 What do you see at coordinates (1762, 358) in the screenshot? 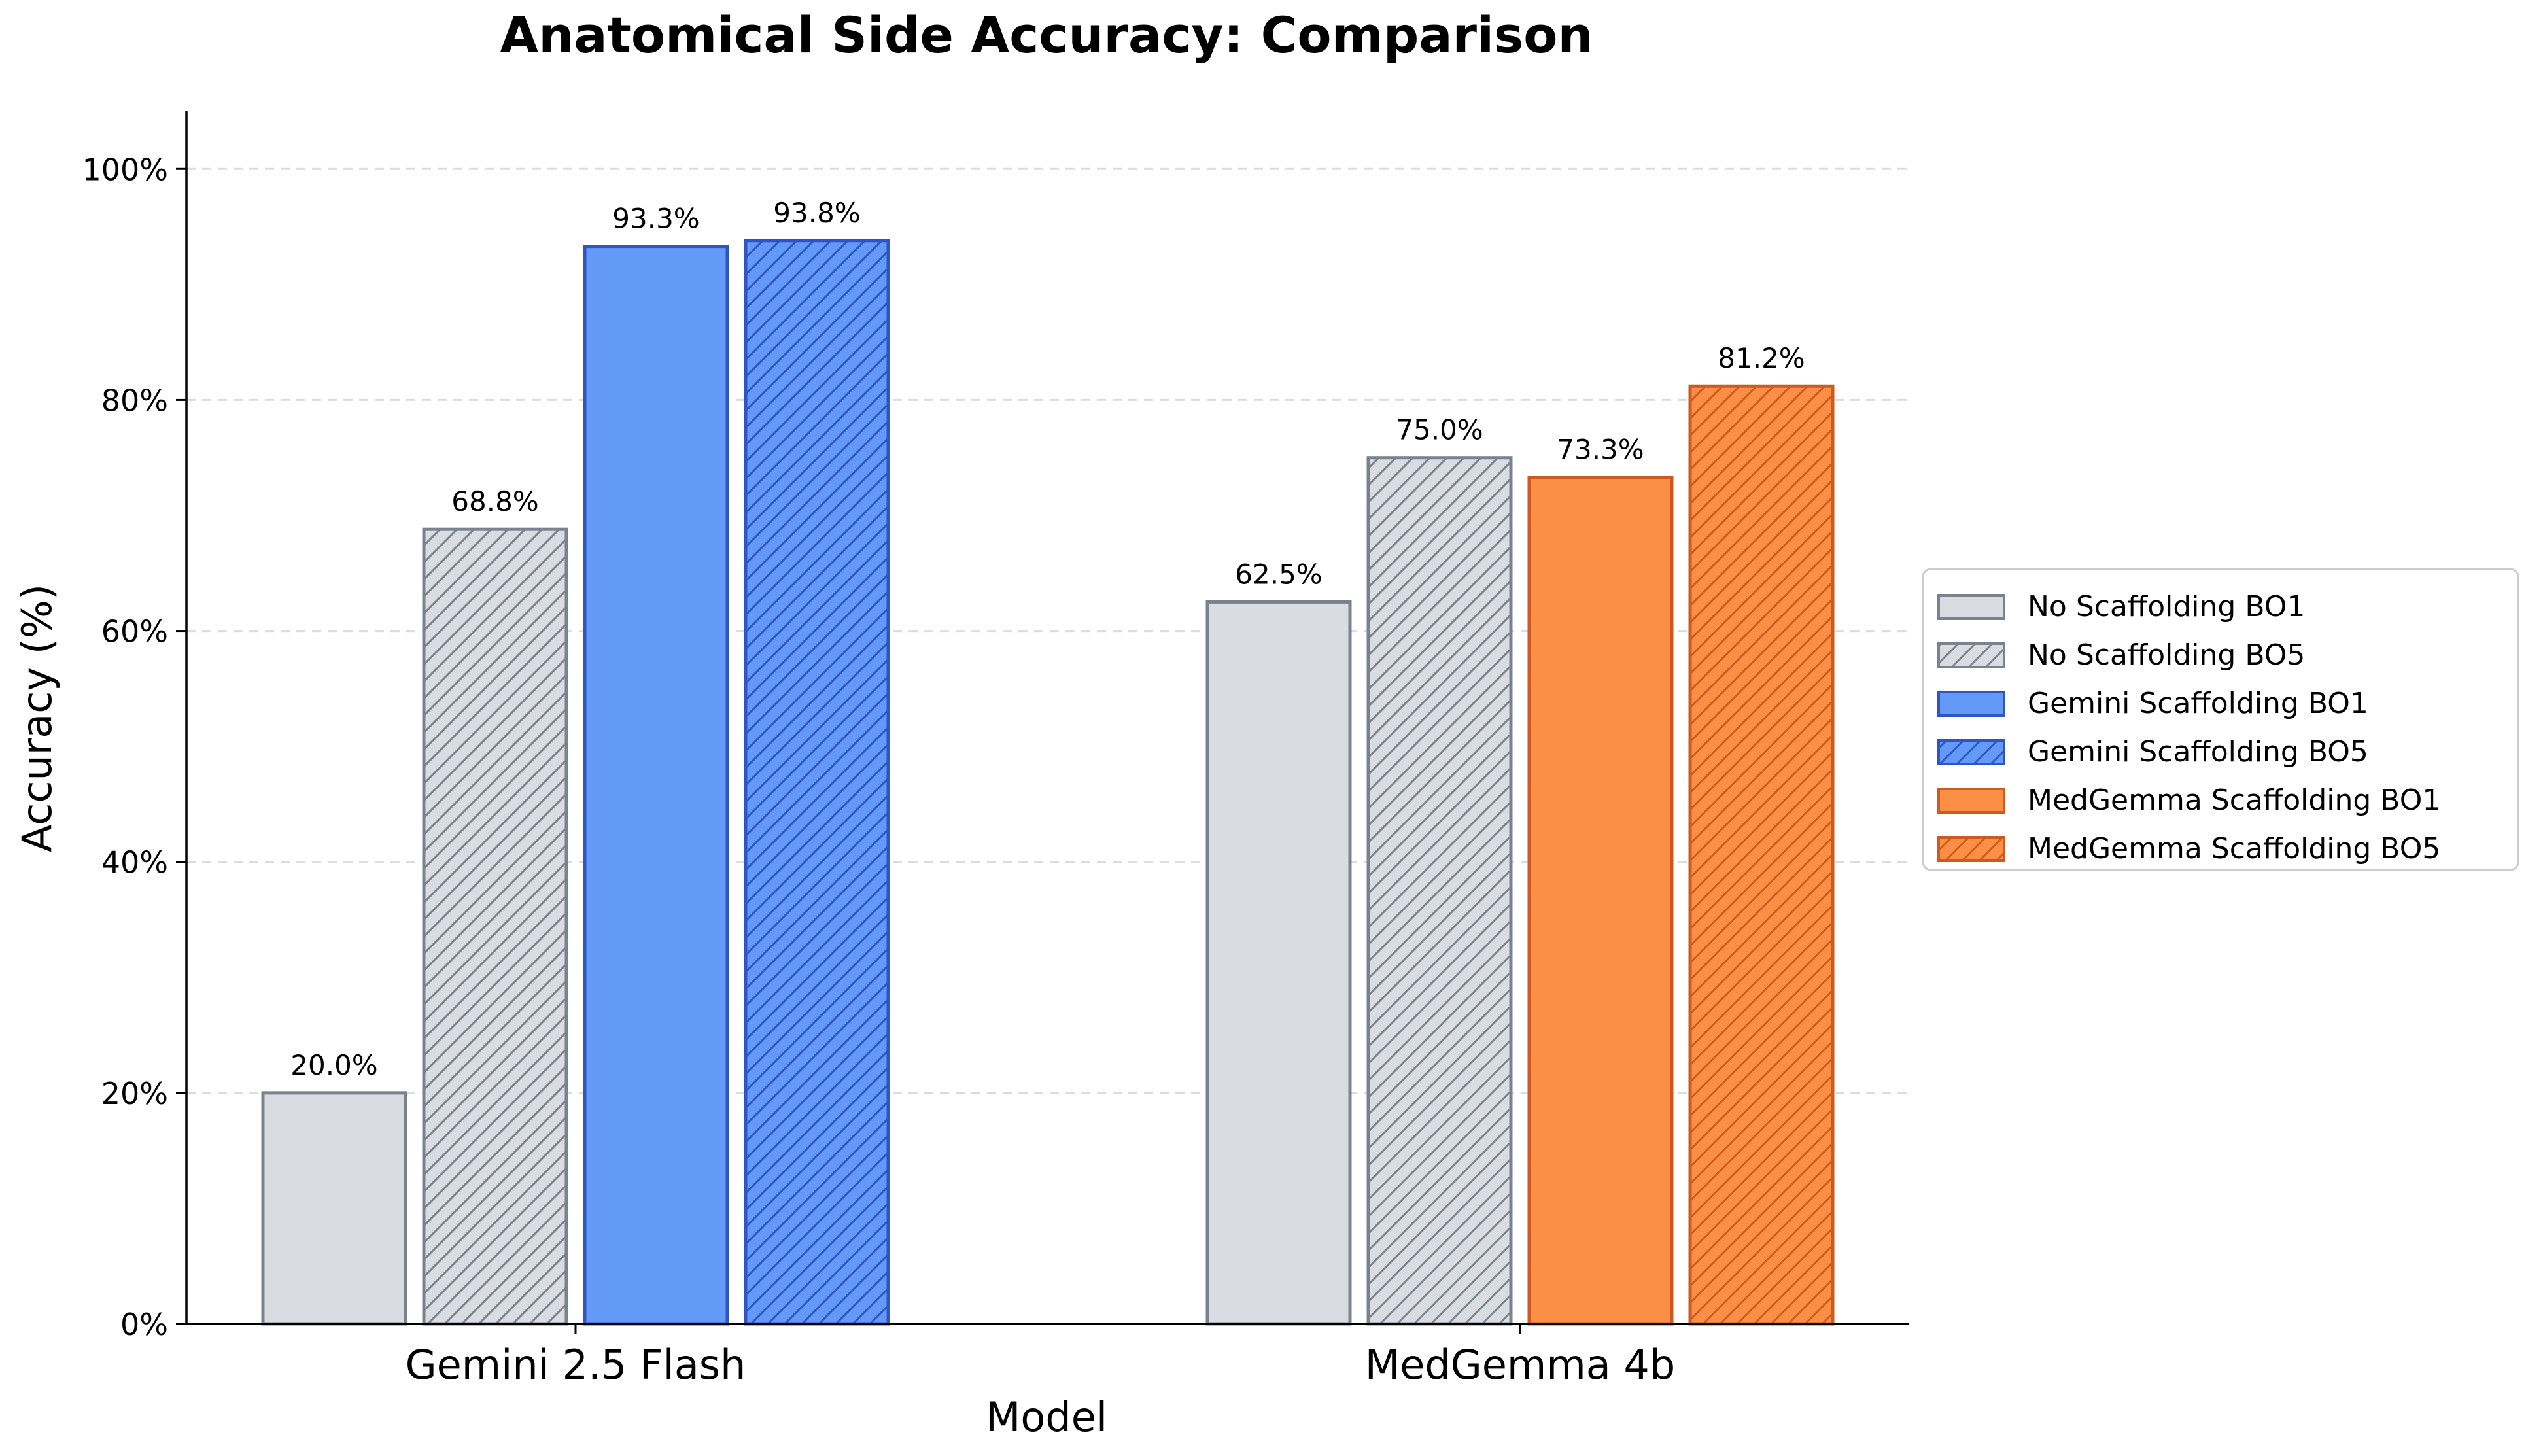
I see `bar-value-label: 81.2%` at bounding box center [1762, 358].